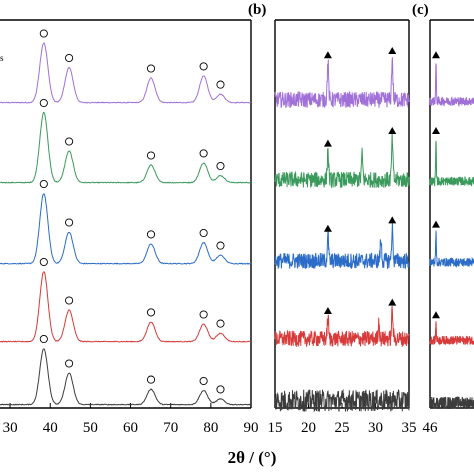  I want to click on x-axis-title: 2θ / (°), so click(252, 457).